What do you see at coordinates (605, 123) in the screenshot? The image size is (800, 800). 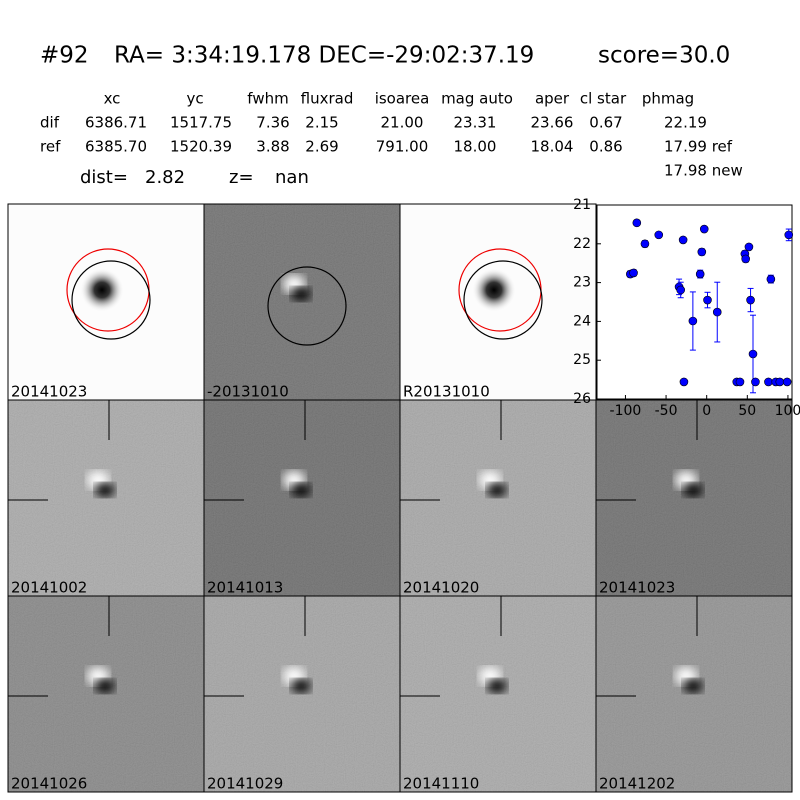 I see `table-cell: 0.67` at bounding box center [605, 123].